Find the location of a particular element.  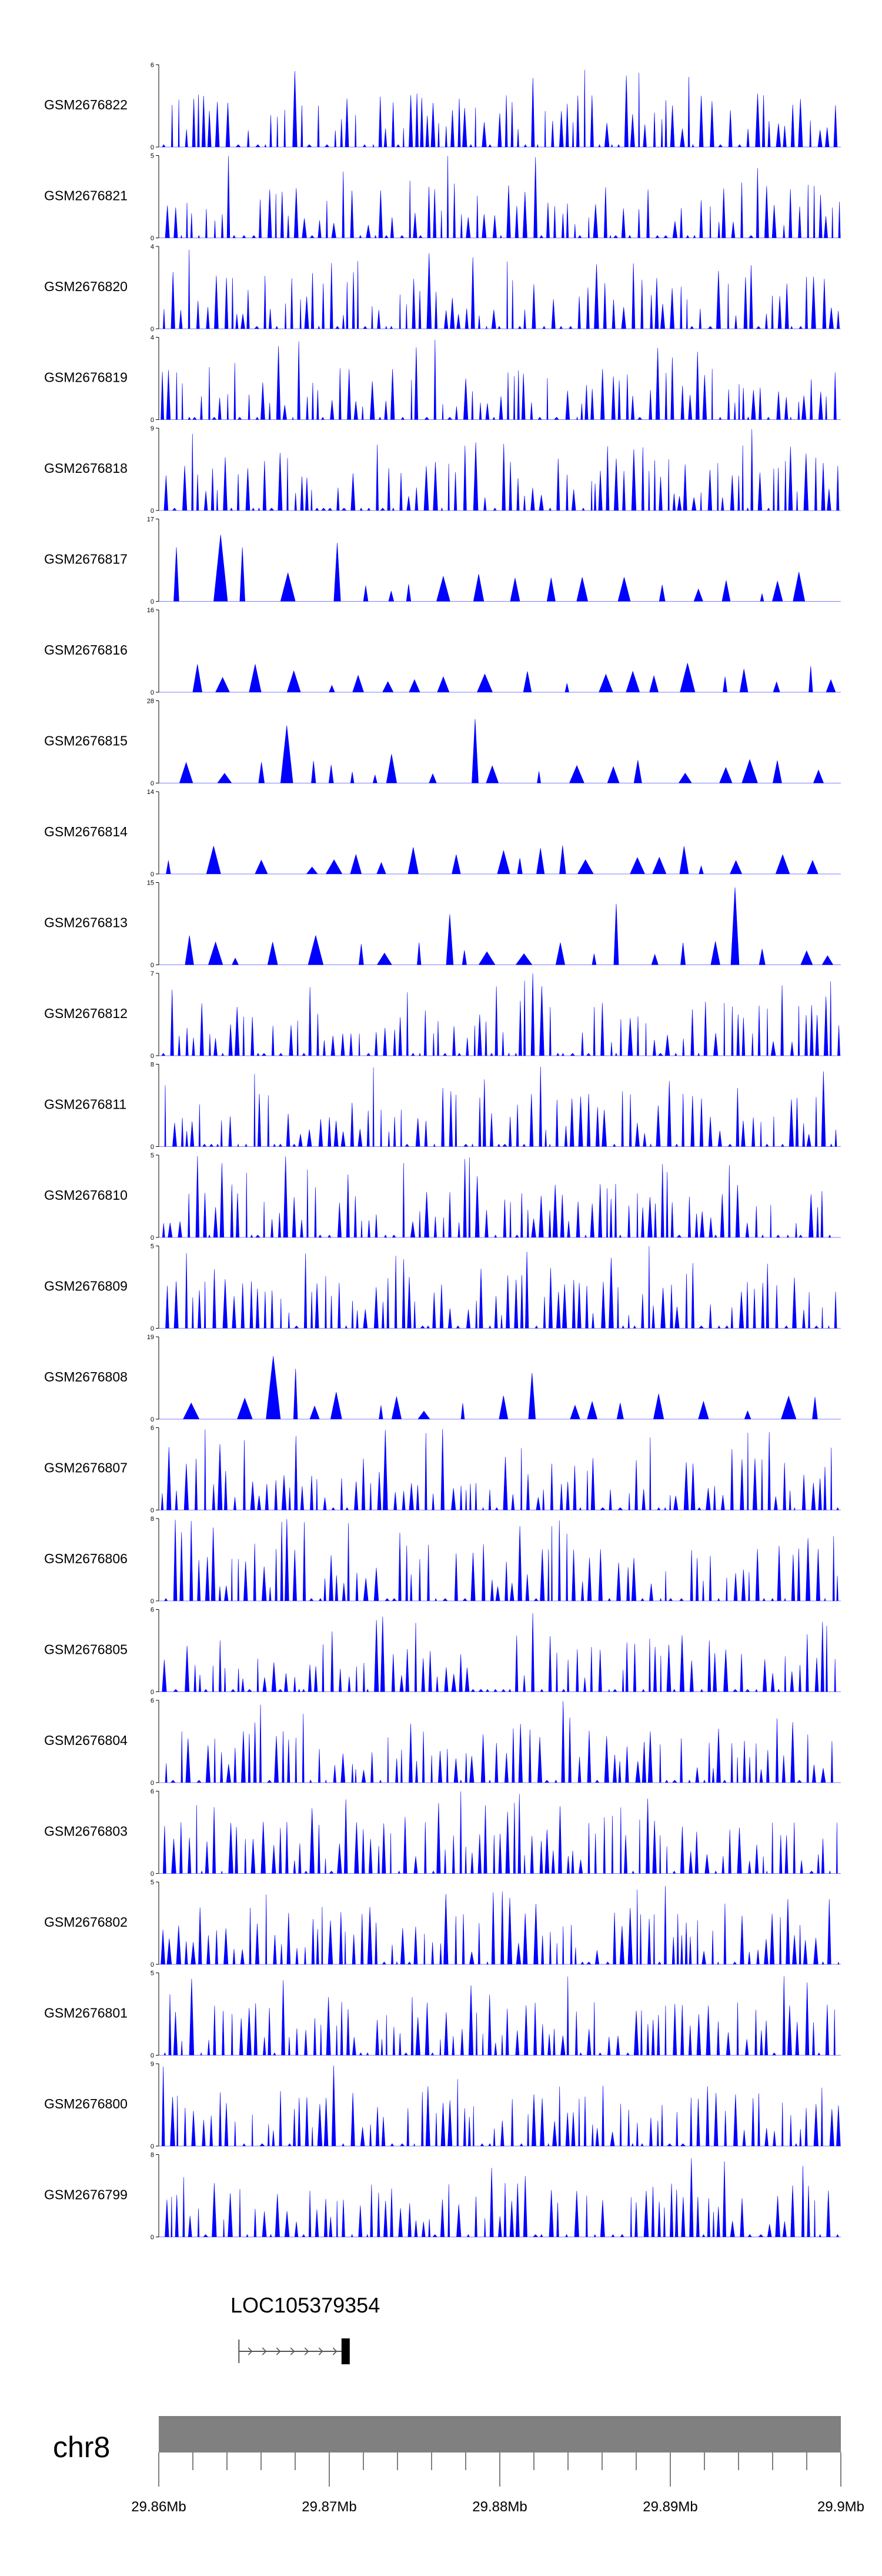

chromosome-ideogram-bar is located at coordinates (500, 2434).